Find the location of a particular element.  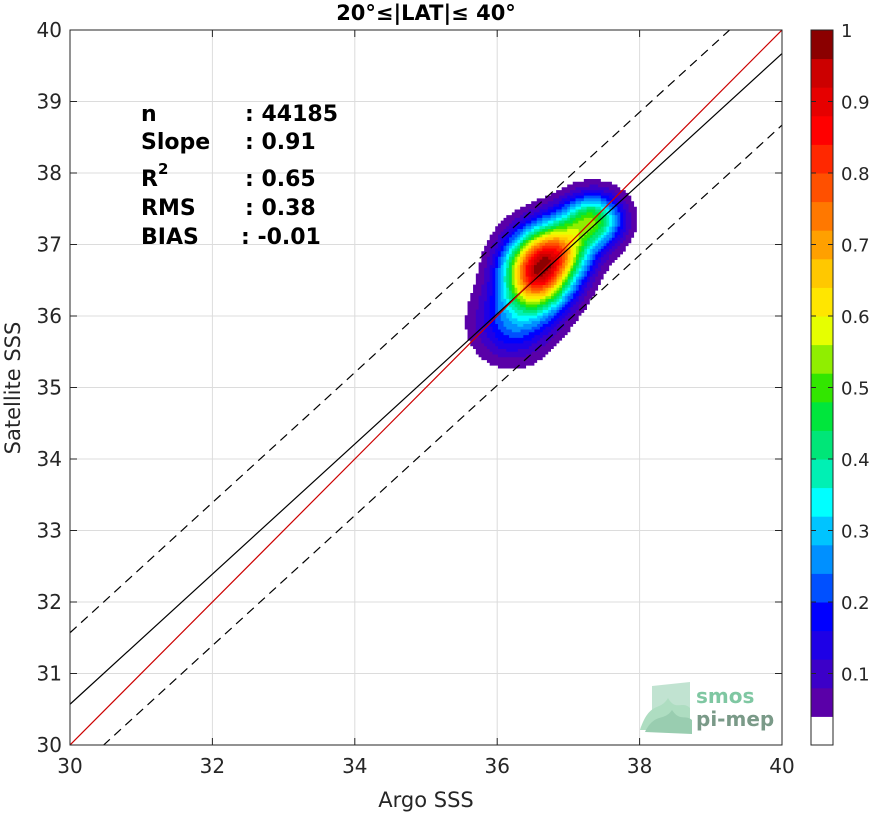

y-tick-label: 39 is located at coordinates (49, 102).